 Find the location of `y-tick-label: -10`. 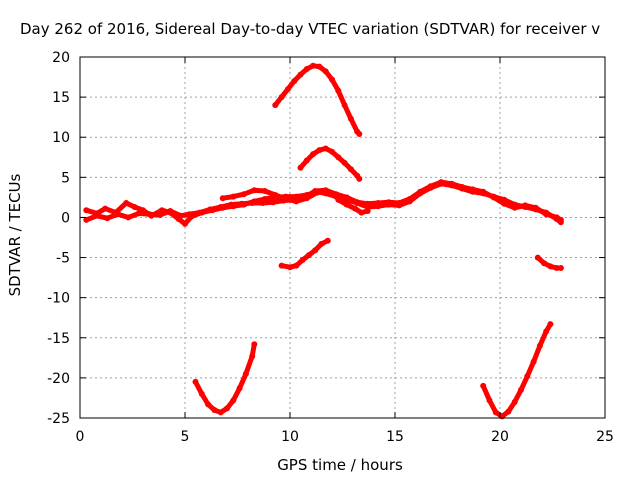

y-tick-label: -10 is located at coordinates (58, 299).